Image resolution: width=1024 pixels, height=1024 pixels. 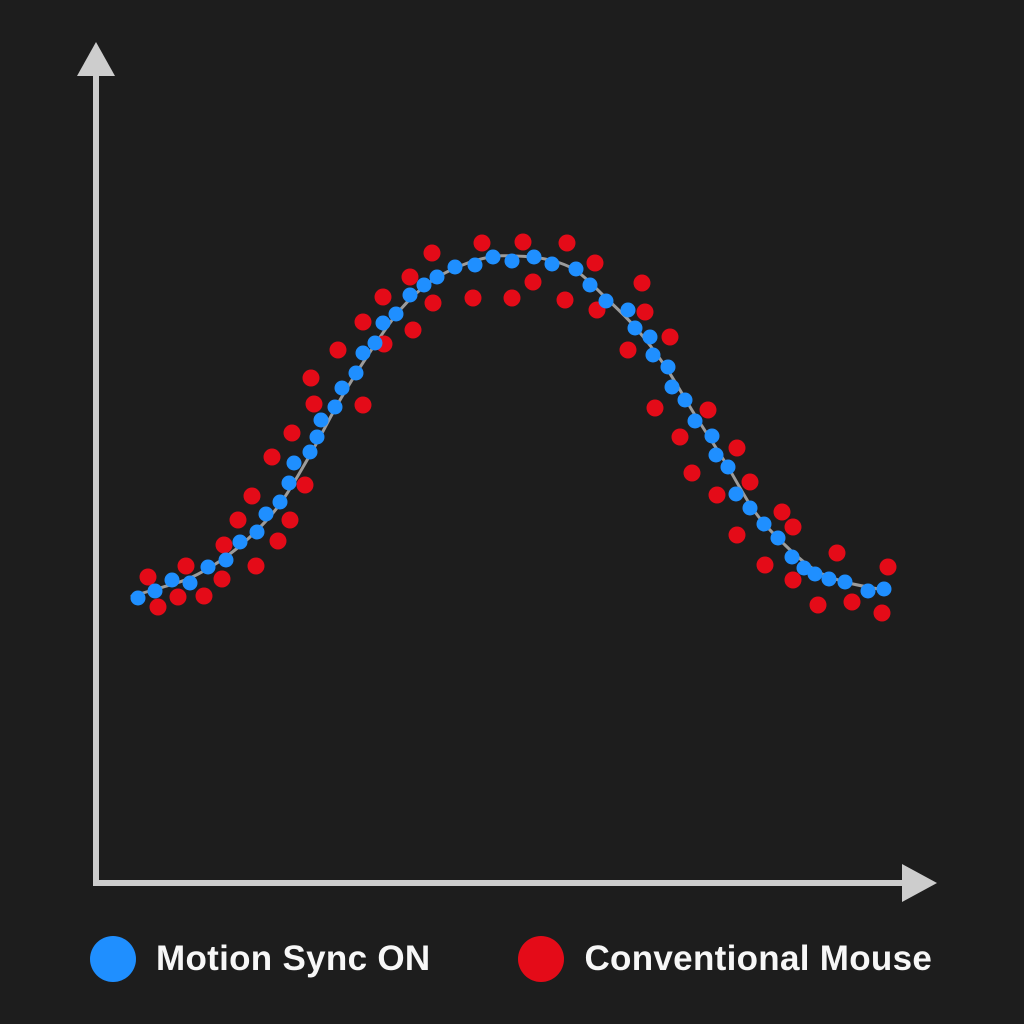 What do you see at coordinates (113, 959) in the screenshot?
I see `legend-marker-blue` at bounding box center [113, 959].